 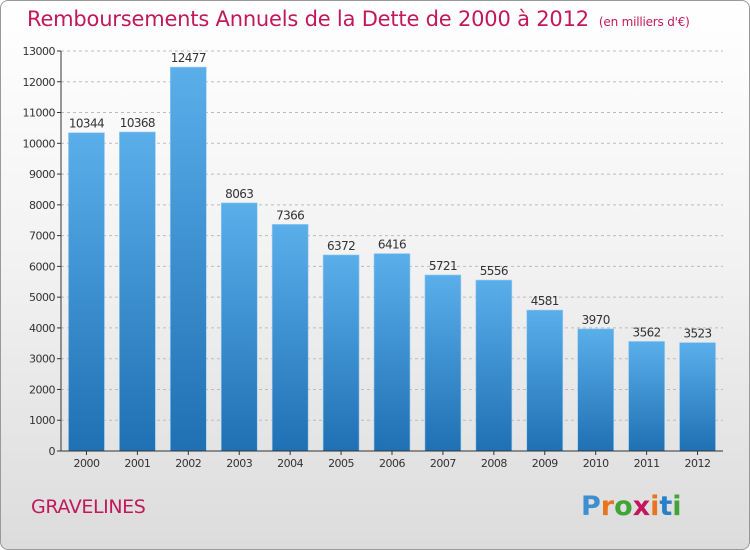 What do you see at coordinates (42, 328) in the screenshot?
I see `y-tick-label: 4000` at bounding box center [42, 328].